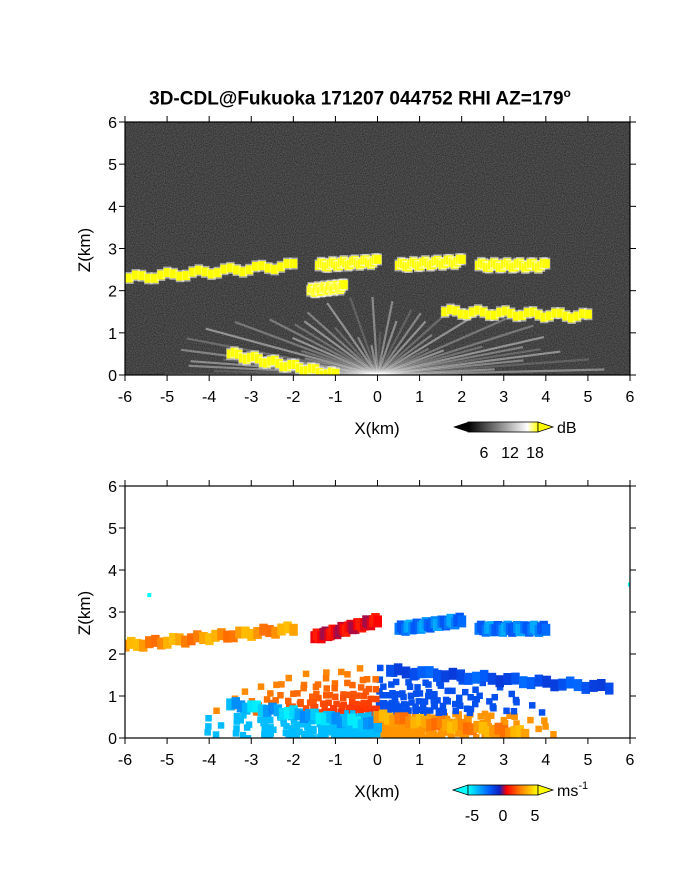 The image size is (680, 880). I want to click on y-tick-label: 4, so click(112, 571).